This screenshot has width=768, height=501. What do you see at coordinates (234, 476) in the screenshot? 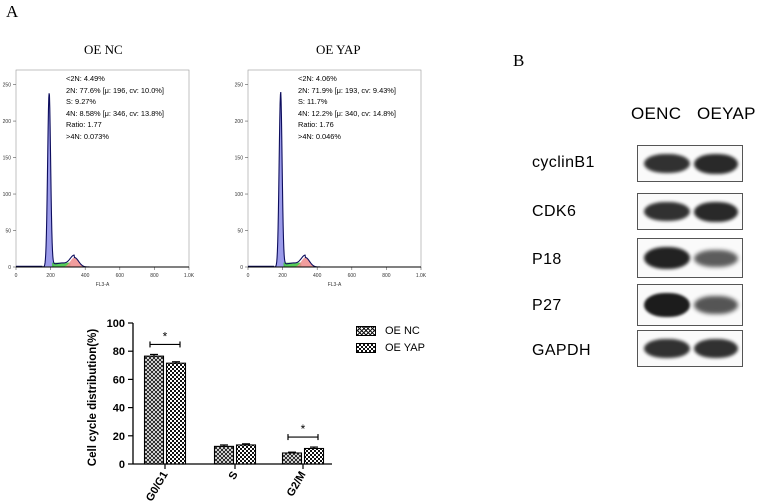
I see `x-tick-label: S` at bounding box center [234, 476].